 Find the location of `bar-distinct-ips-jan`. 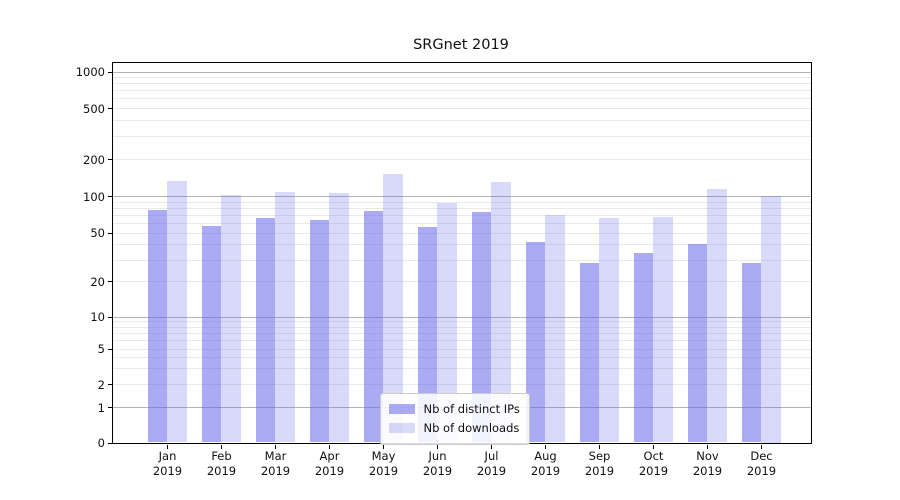

bar-distinct-ips-jan is located at coordinates (157, 326).